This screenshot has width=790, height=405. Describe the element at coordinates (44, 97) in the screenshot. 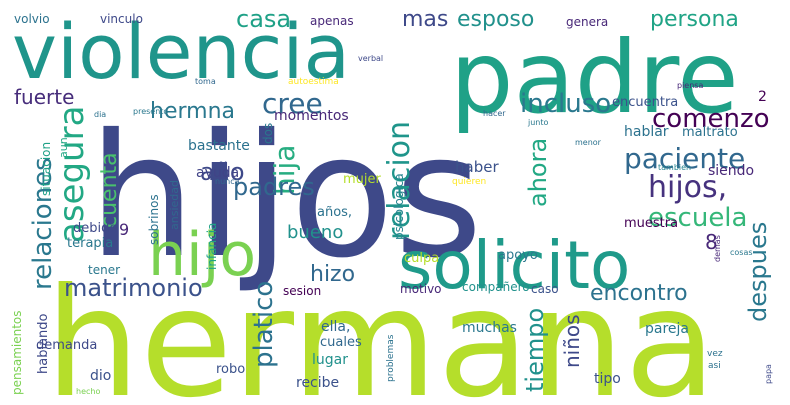

I see `cloud-word: fuerte` at that location.